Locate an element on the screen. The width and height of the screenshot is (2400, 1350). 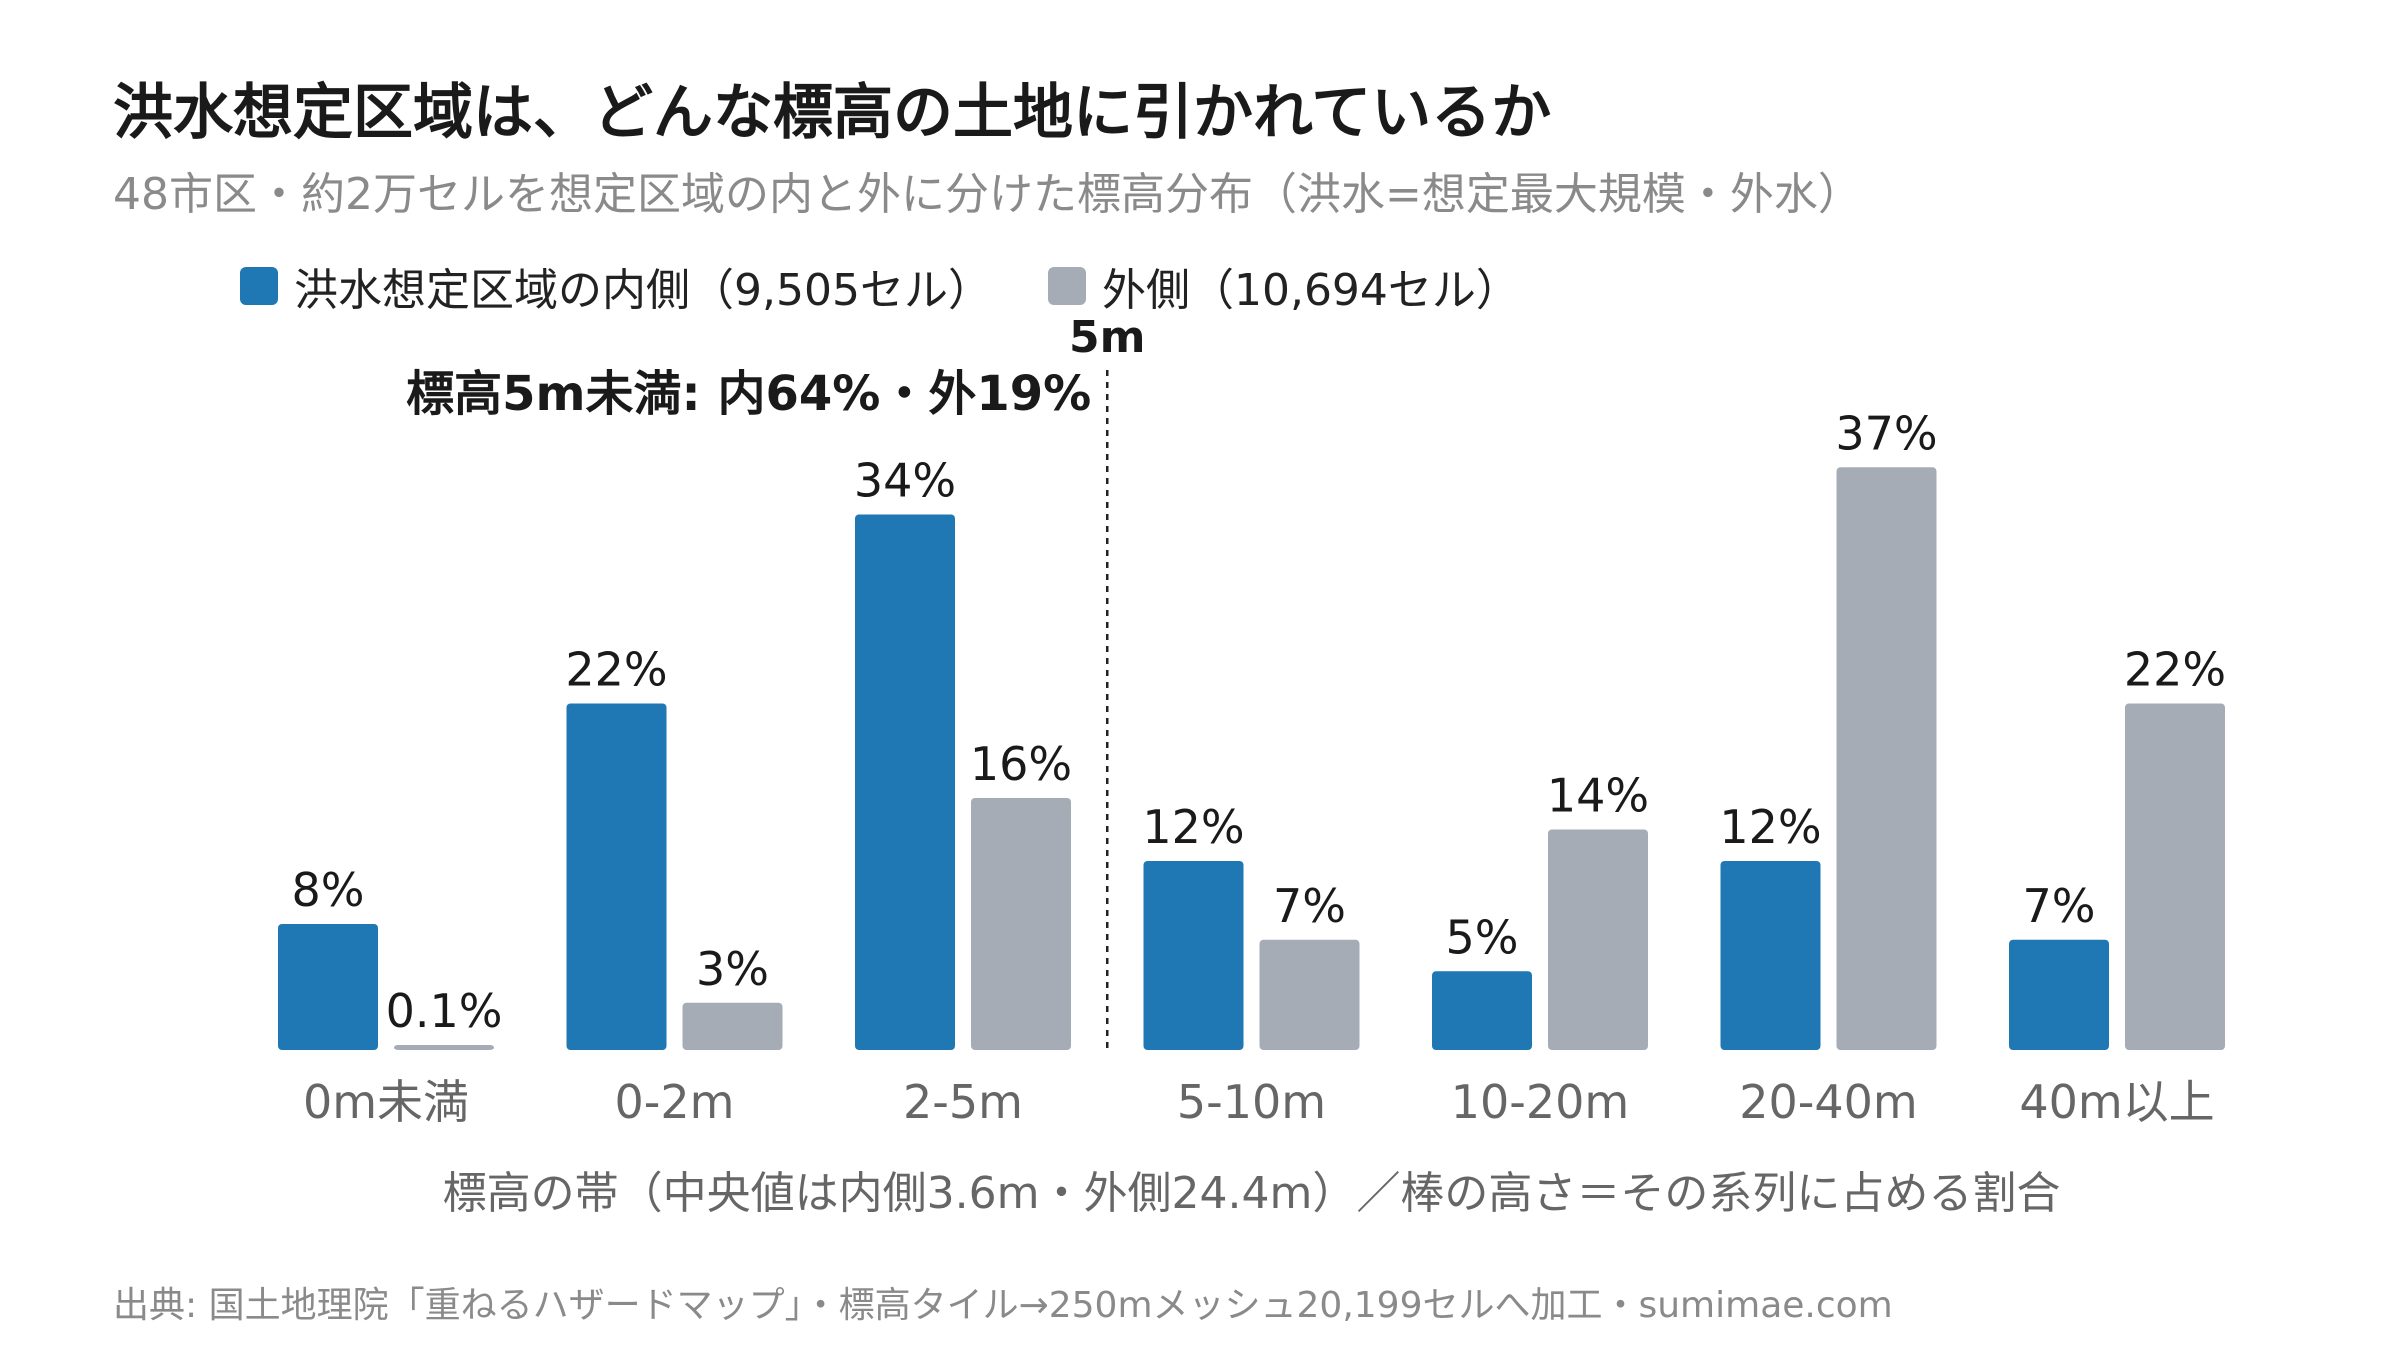
data-label-inside-0: 8% is located at coordinates (328, 890).